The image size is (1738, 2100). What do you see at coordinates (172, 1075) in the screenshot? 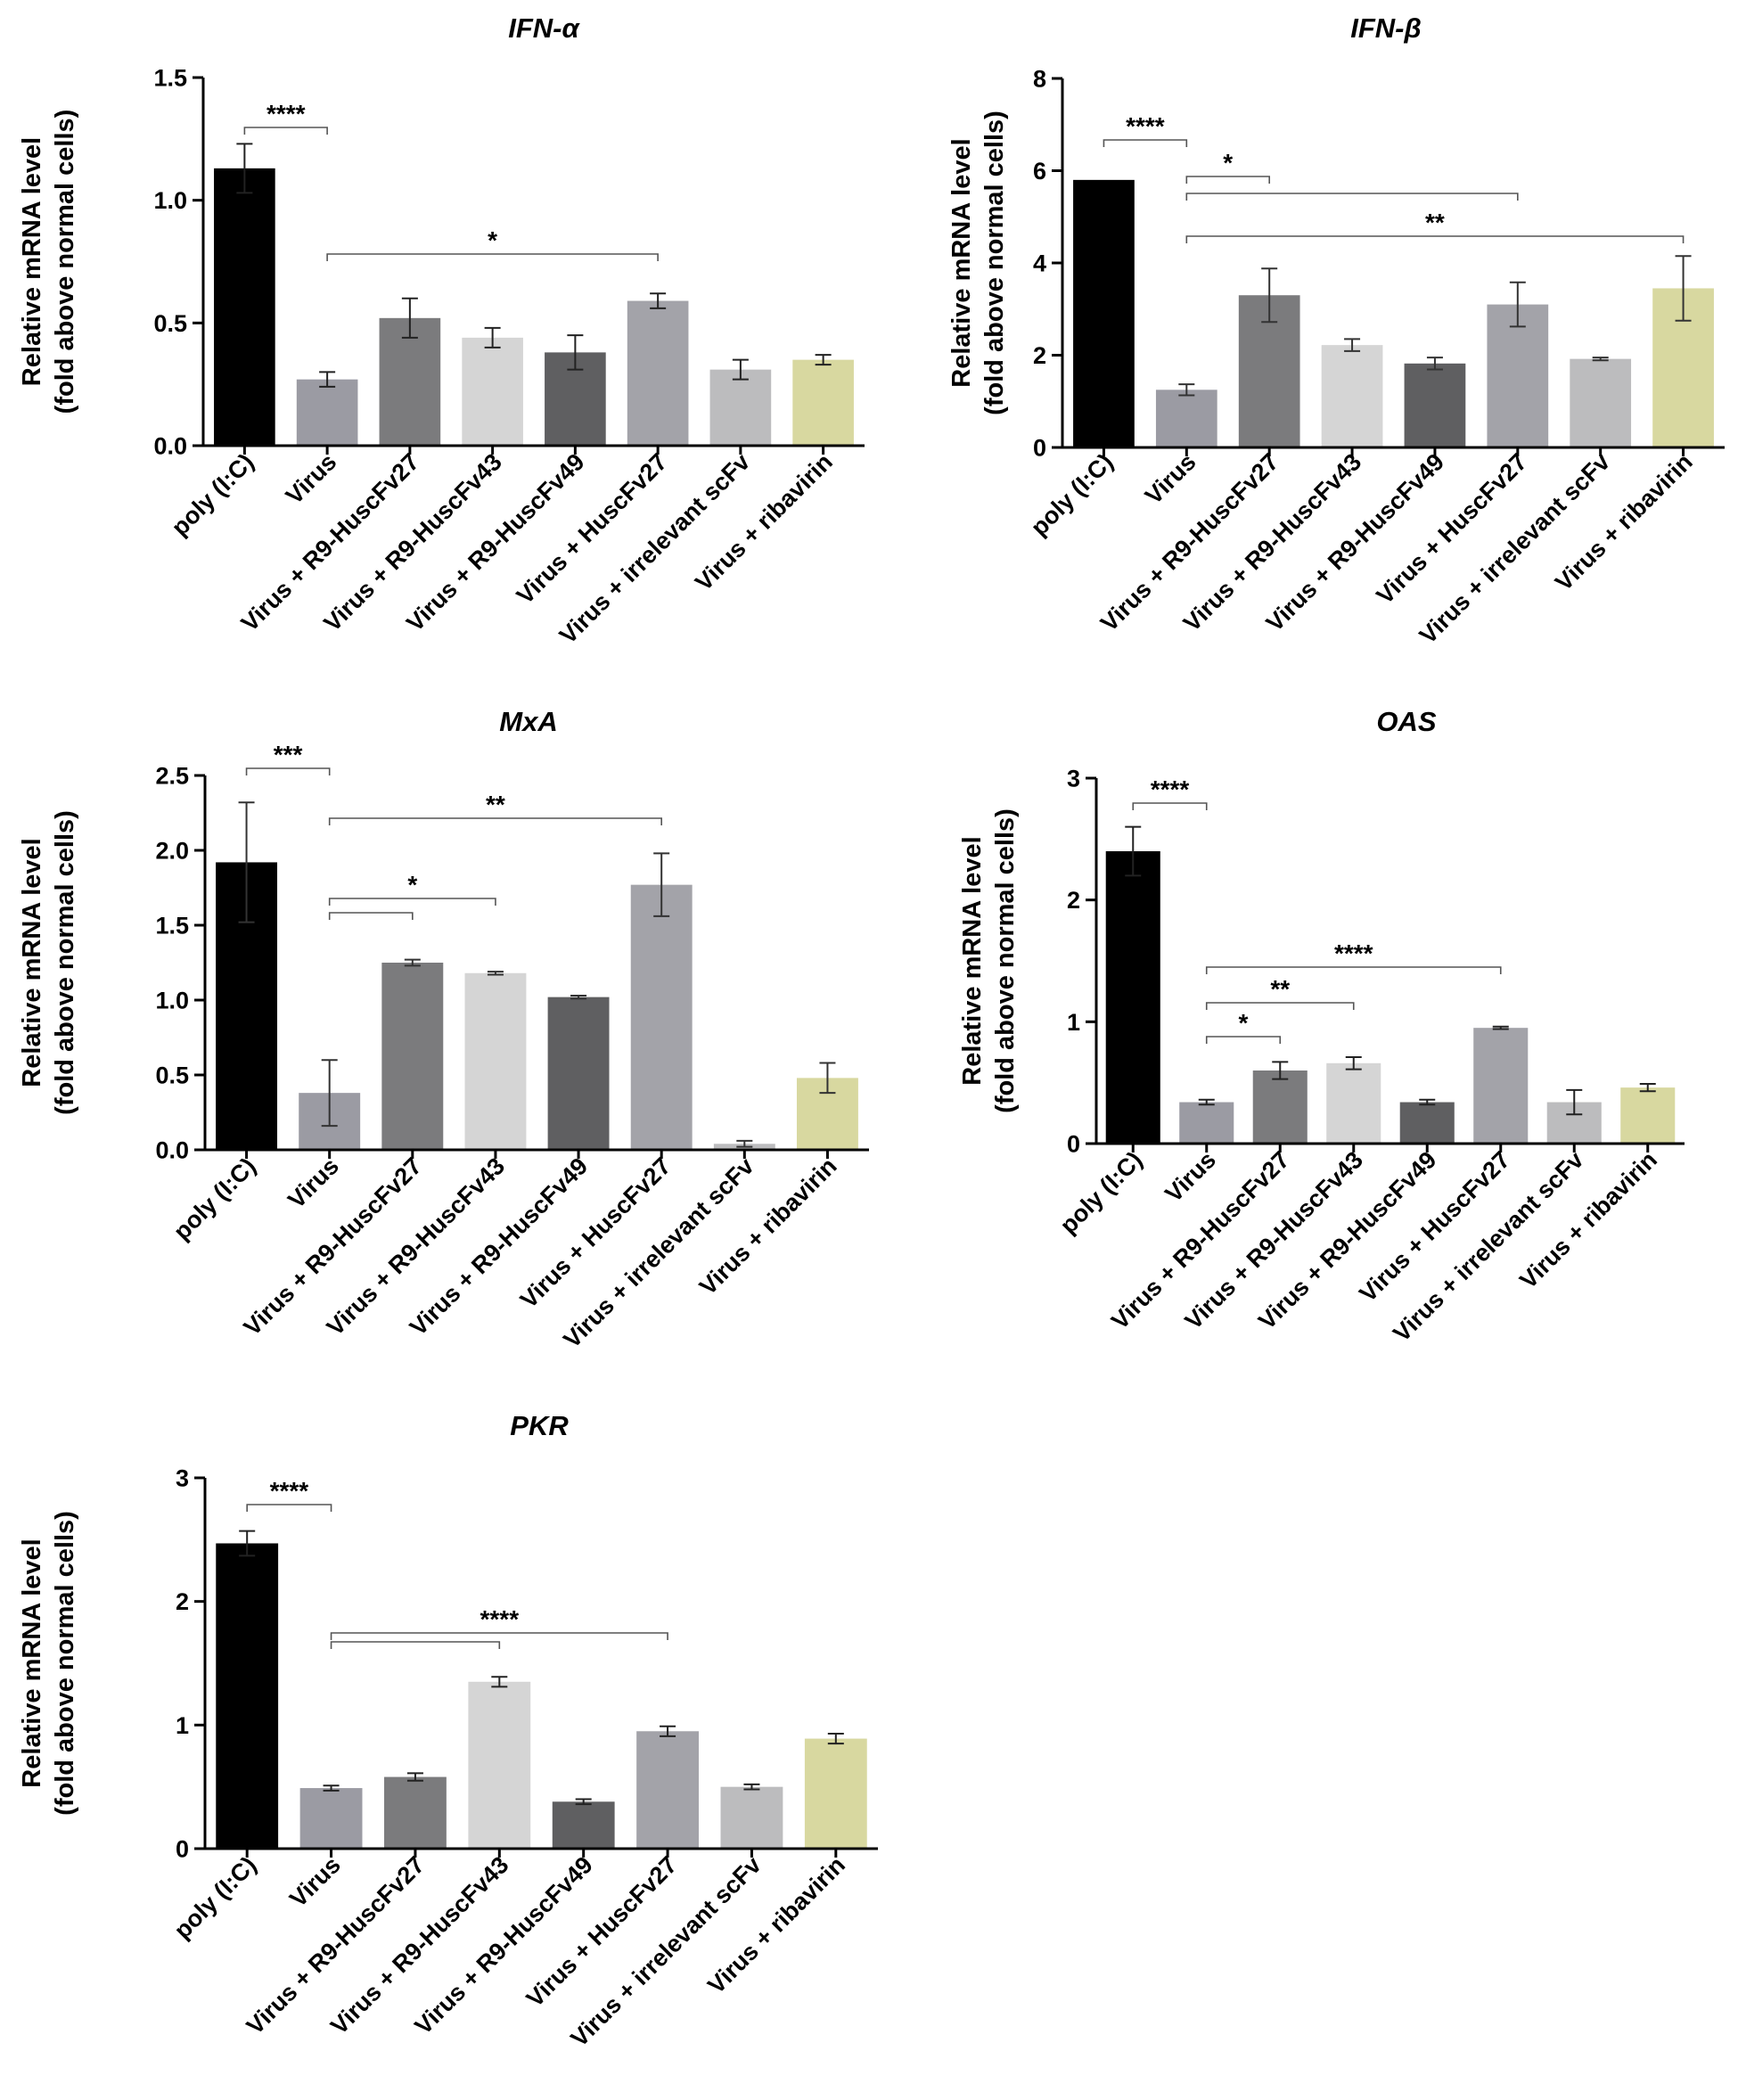
I see `y-tick-label: 0.5` at bounding box center [172, 1075].